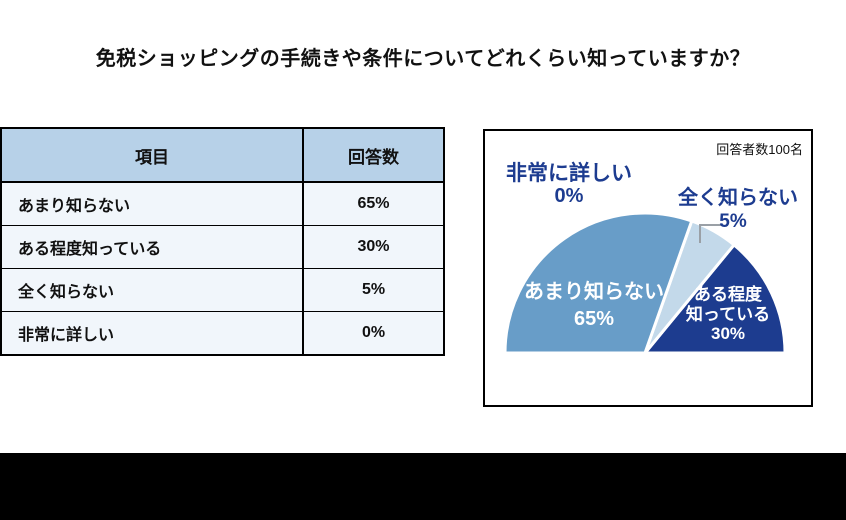  I want to click on table-header-count: 回答数, so click(373, 155).